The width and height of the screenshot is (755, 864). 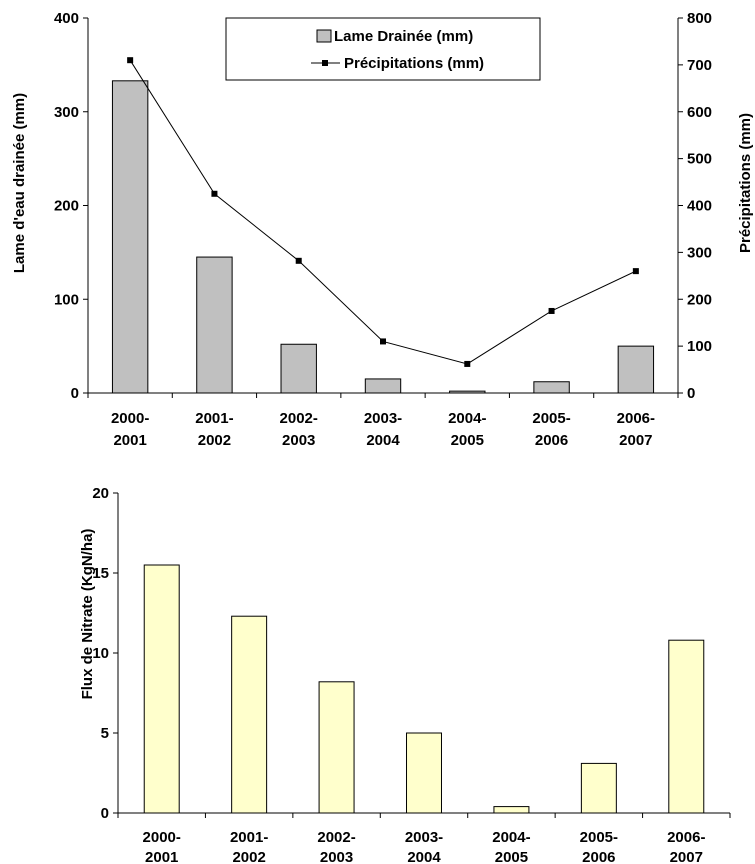 I want to click on y-tick-label-right: 800, so click(x=699, y=18).